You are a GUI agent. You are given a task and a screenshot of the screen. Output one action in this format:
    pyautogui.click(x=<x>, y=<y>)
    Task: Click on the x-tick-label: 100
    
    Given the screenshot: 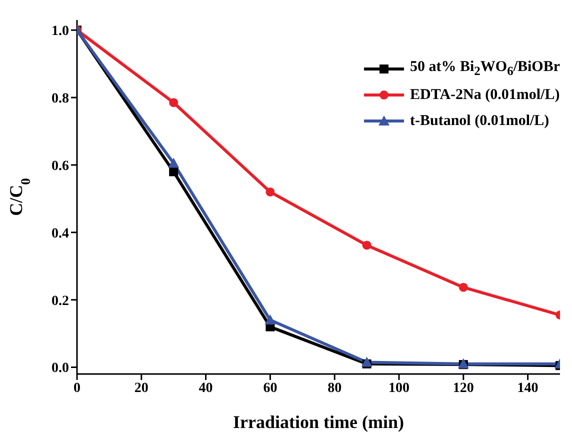 What is the action you would take?
    pyautogui.click(x=399, y=388)
    